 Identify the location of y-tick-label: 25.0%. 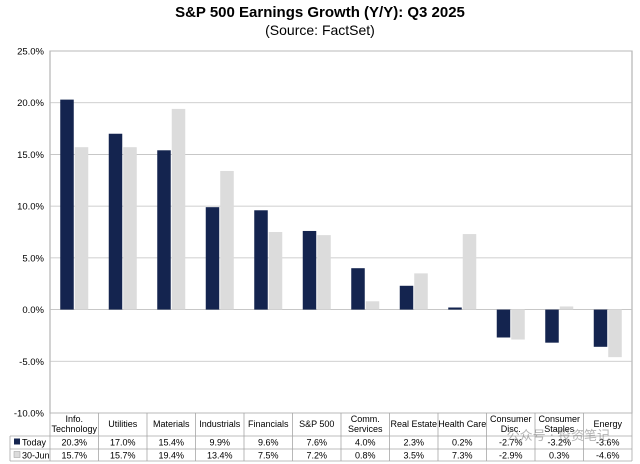
(30, 52).